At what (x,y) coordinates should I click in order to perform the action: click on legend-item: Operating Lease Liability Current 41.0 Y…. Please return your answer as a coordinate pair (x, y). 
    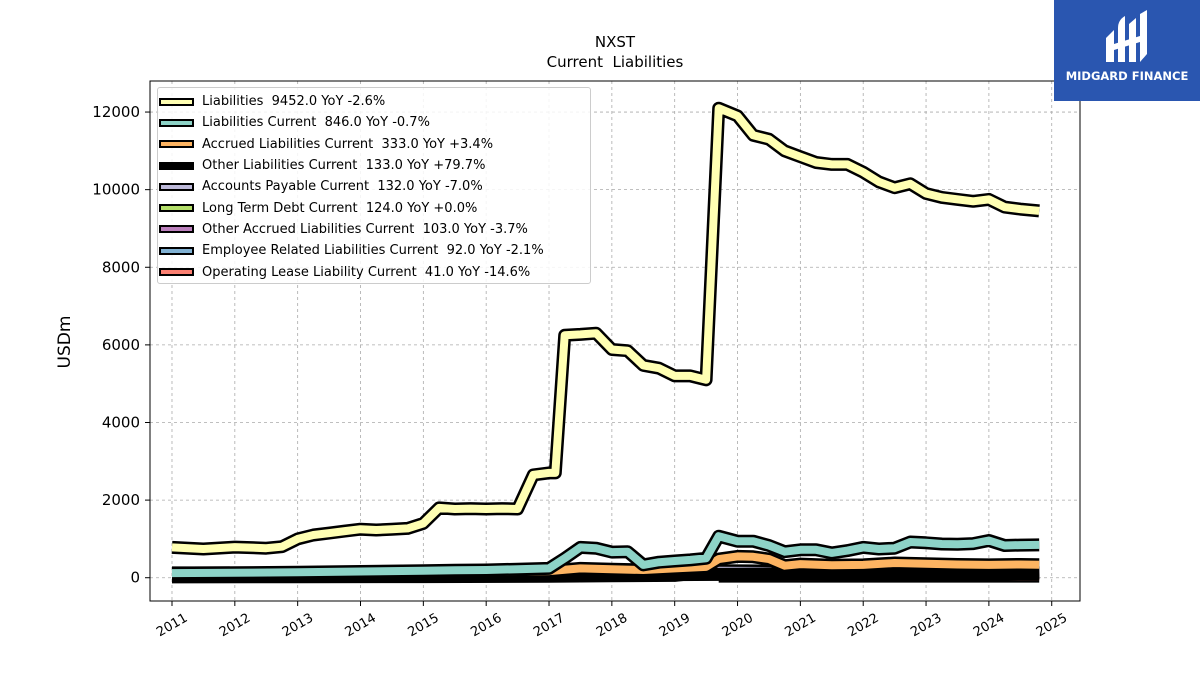
    Looking at the image, I should click on (374, 271).